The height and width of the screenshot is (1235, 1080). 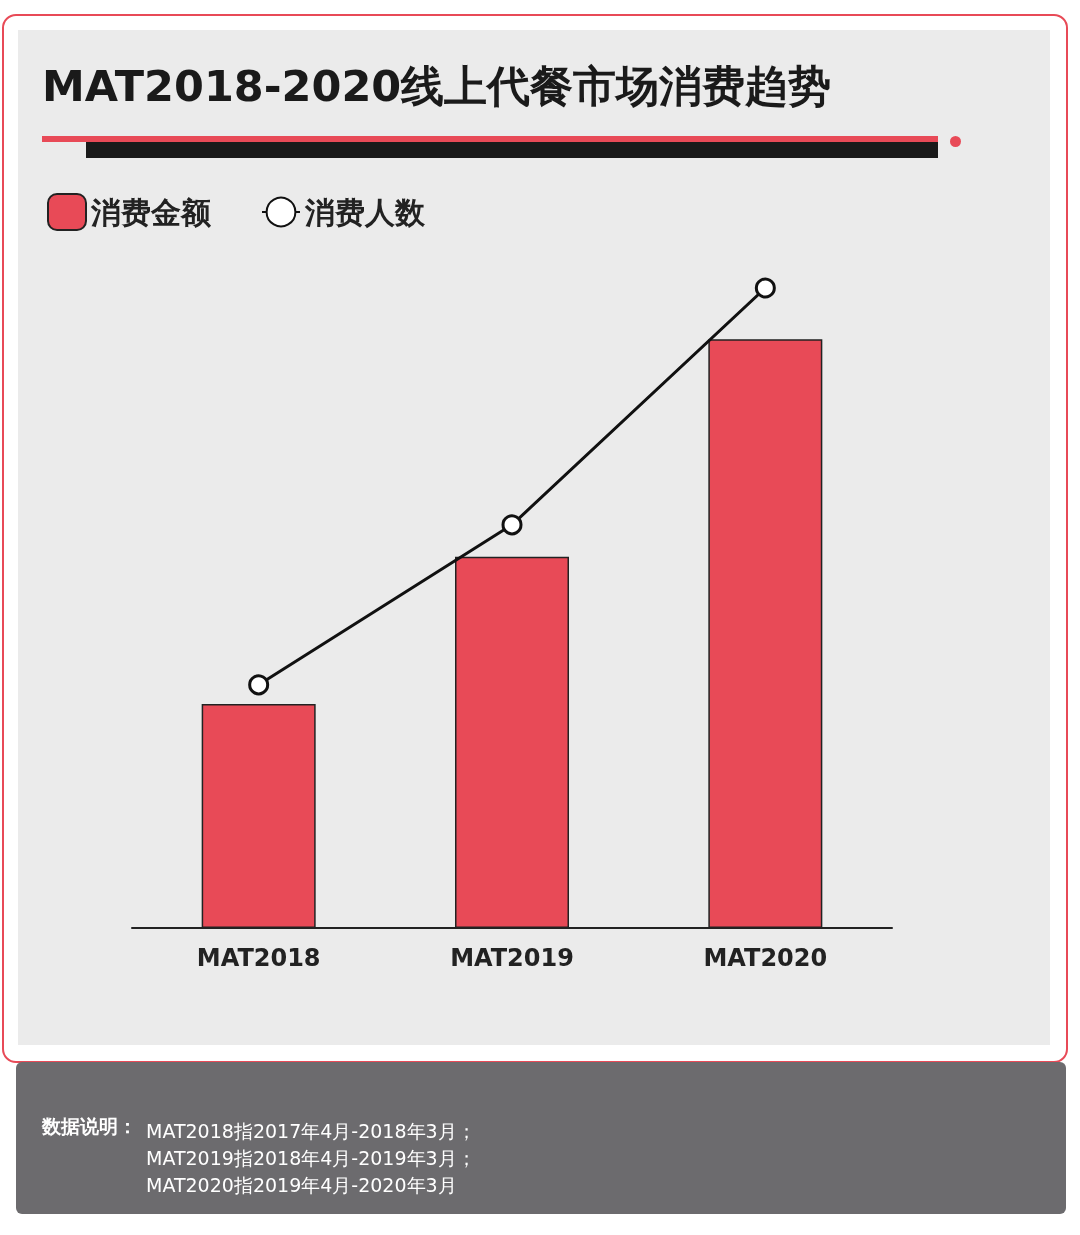 I want to click on chart-title: MAT2018-2020线上代餐市场消费趋势, so click(x=437, y=86).